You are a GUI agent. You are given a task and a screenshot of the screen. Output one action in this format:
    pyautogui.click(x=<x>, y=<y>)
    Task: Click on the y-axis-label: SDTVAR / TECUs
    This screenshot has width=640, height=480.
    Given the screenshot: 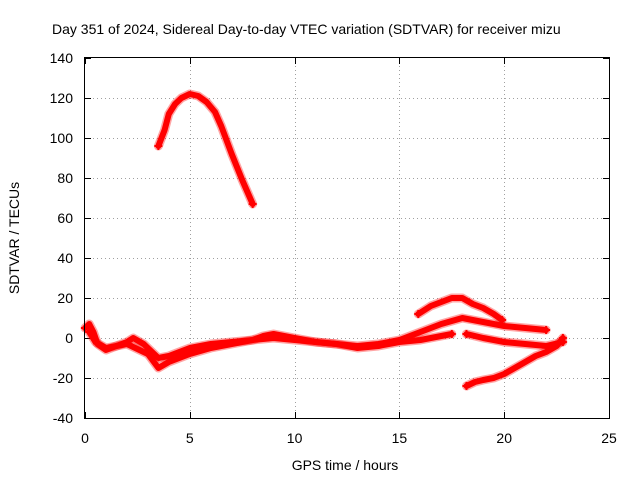 What is the action you would take?
    pyautogui.click(x=14, y=238)
    